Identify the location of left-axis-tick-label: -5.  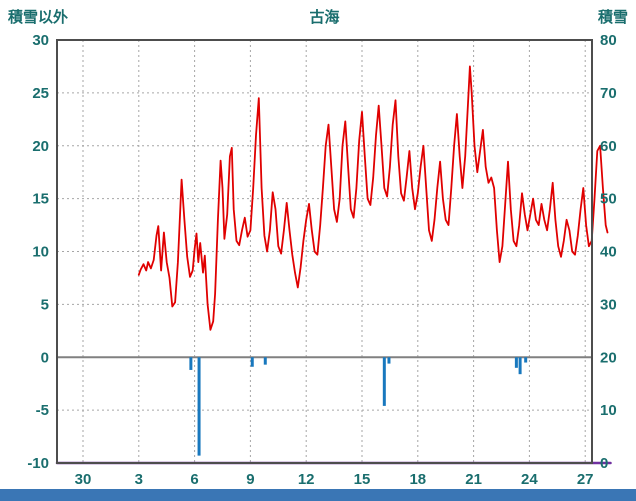
(42, 410).